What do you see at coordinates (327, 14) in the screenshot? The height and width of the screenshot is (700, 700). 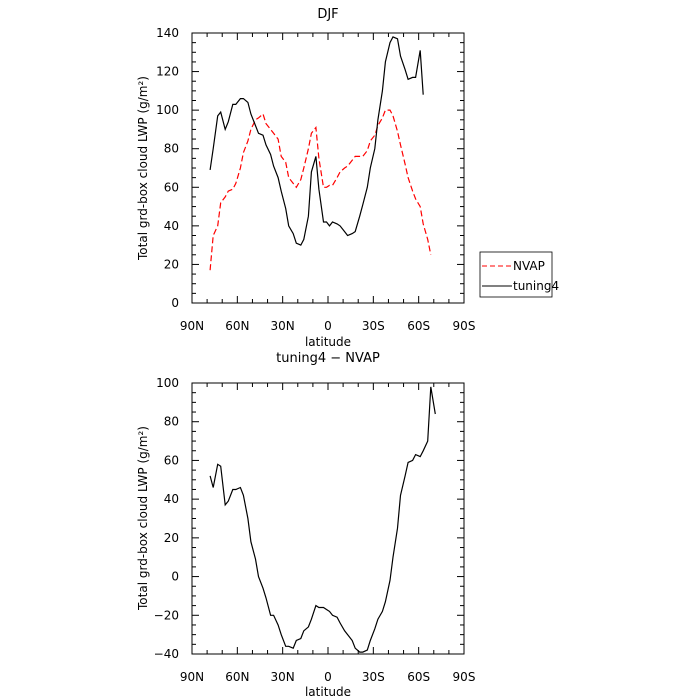 I see `chart-title-top: DJF` at bounding box center [327, 14].